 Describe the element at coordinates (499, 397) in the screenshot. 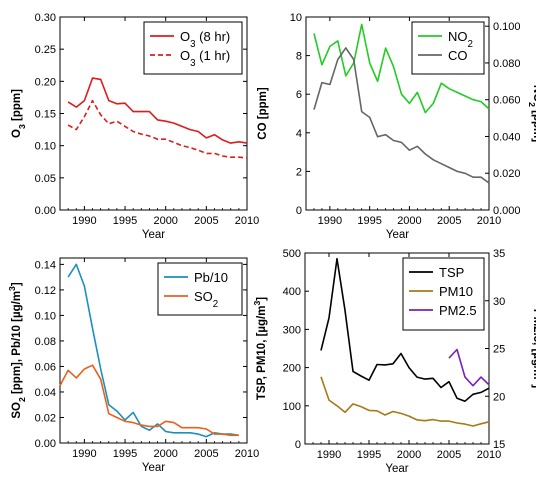

I see `y-right-tick-label: 20` at that location.